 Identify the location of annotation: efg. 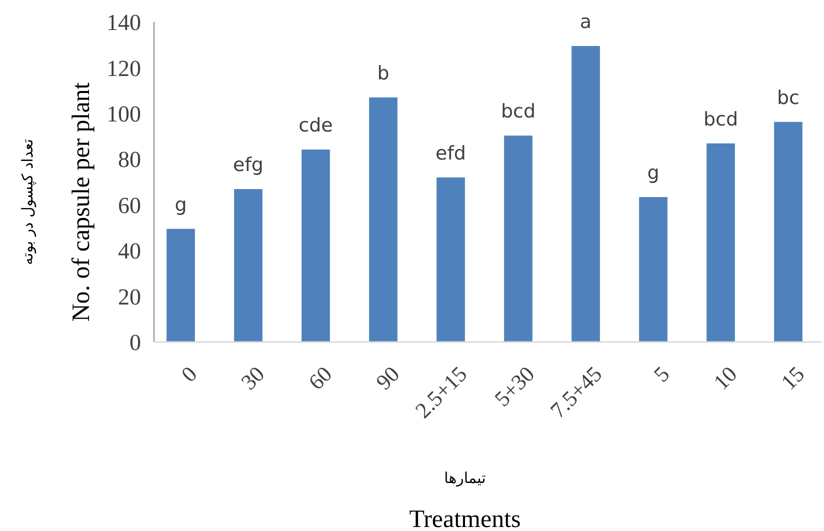
(248, 165).